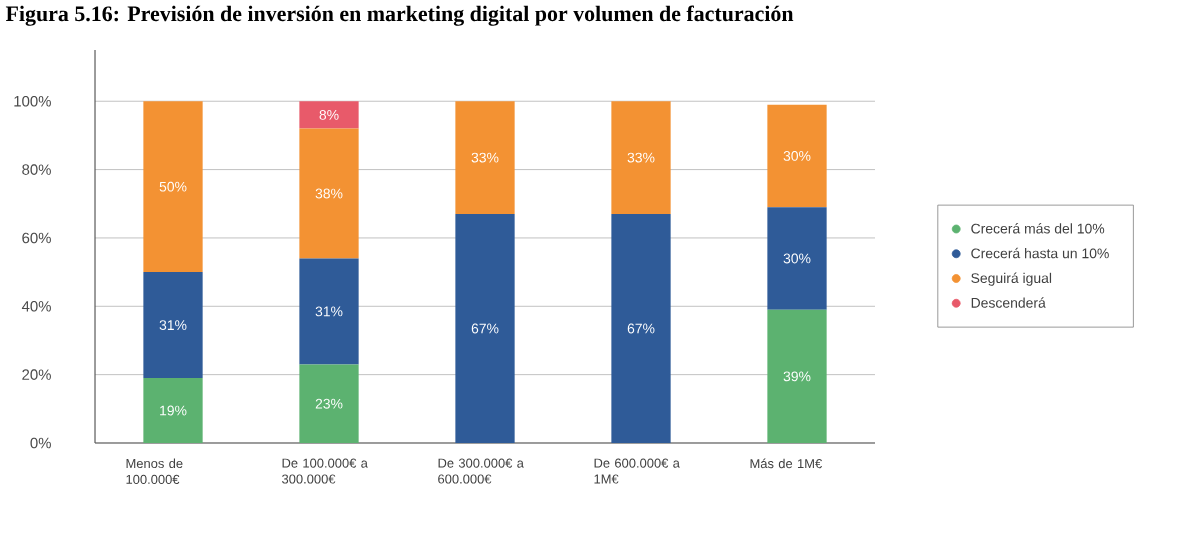 The width and height of the screenshot is (1194, 552). What do you see at coordinates (36, 306) in the screenshot?
I see `y-tick-label: 40%` at bounding box center [36, 306].